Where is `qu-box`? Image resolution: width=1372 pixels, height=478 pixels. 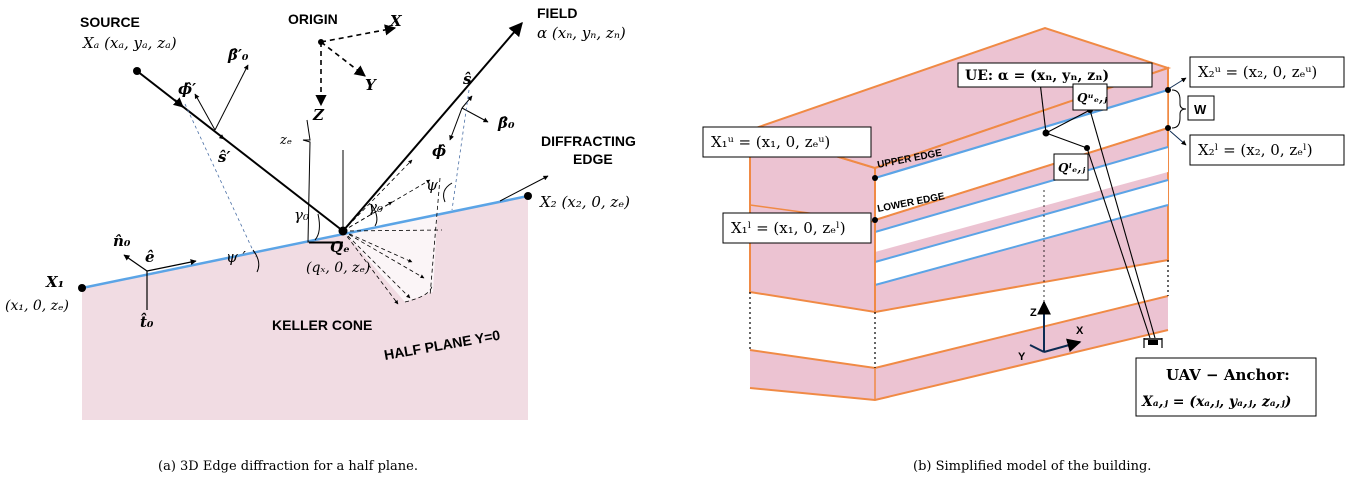 qu-box is located at coordinates (1090, 97).